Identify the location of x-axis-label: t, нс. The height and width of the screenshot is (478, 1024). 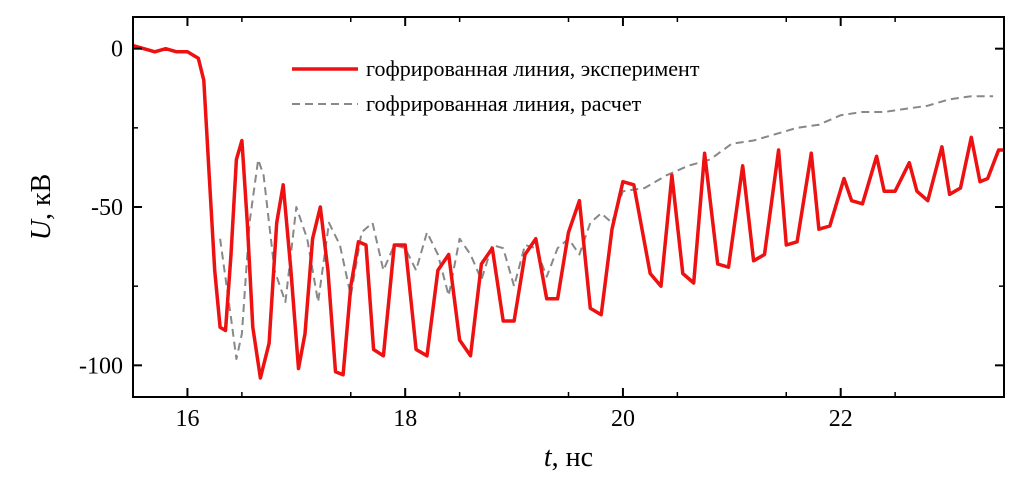
(568, 457).